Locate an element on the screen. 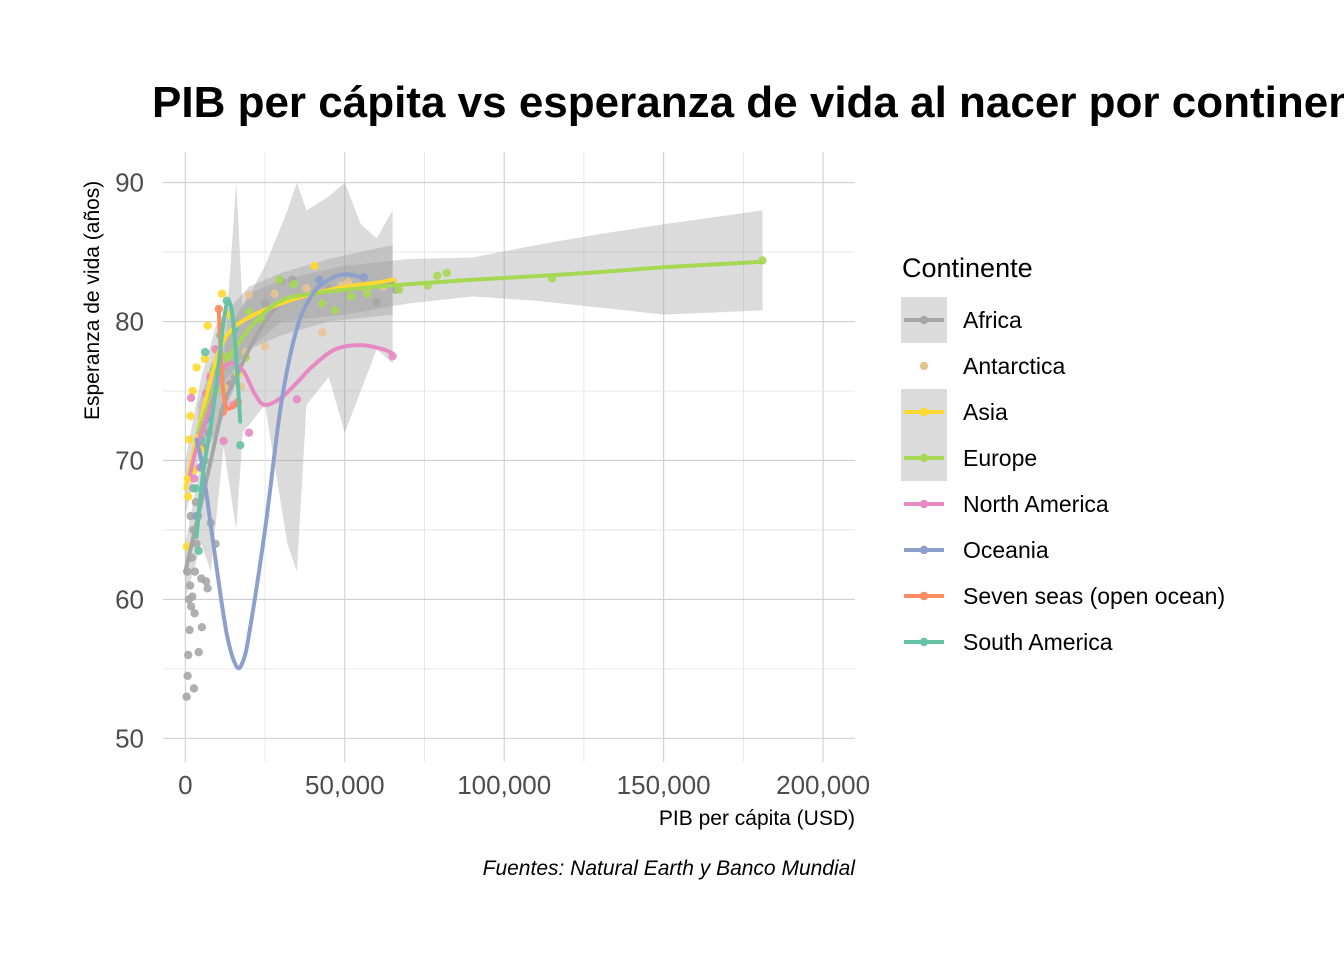 This screenshot has width=1344, height=960. y-tick-label: 50 is located at coordinates (129, 738).